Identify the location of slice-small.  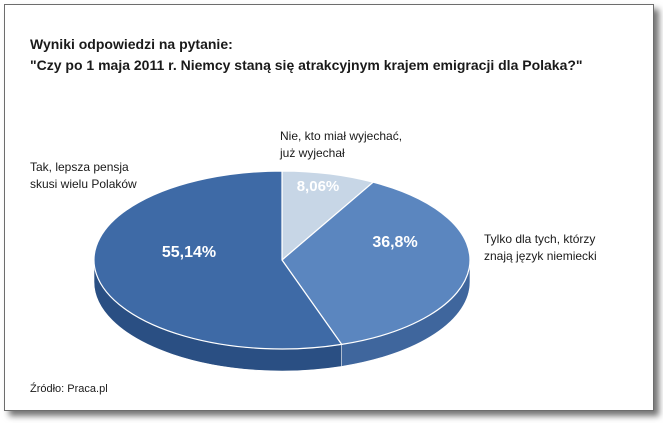
(328, 216).